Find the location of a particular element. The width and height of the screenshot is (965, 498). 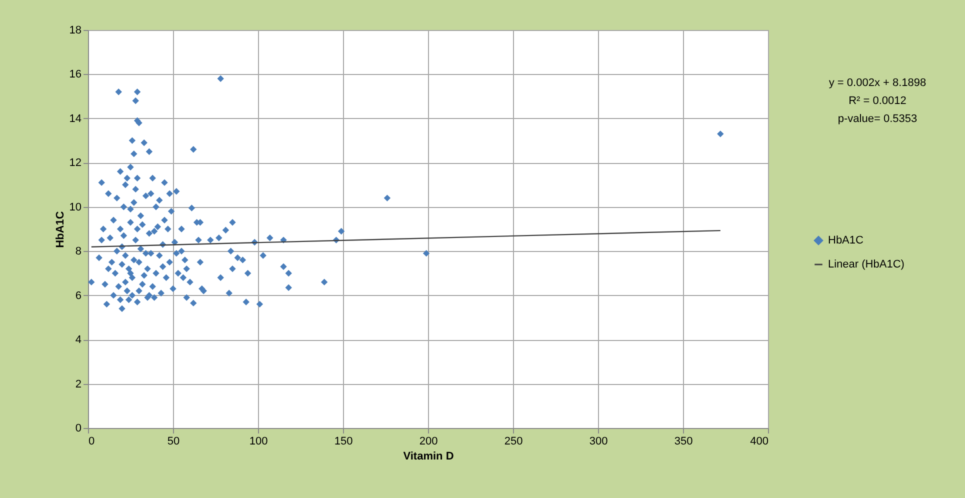

y-tick-label: 0 is located at coordinates (78, 428).